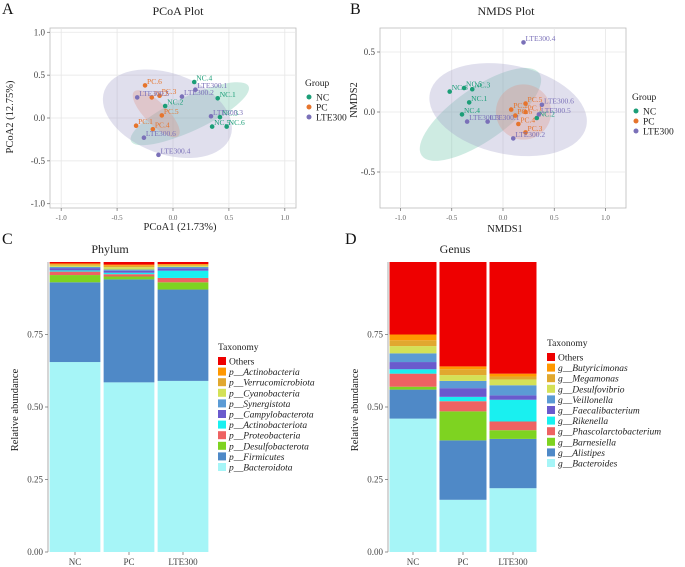 Image resolution: width=685 pixels, height=567 pixels. I want to click on genus-y-axis-label: Relative abundance, so click(355, 409).